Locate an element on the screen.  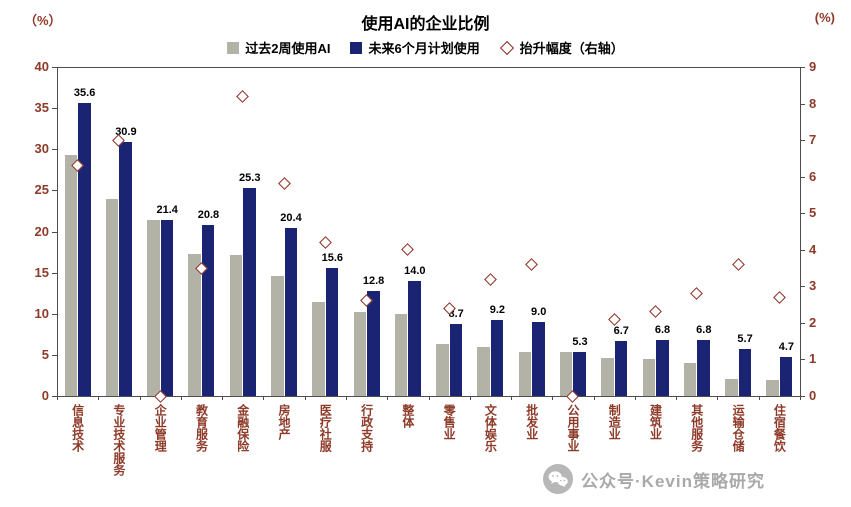
x-axis-category-label: 医疗社服 is located at coordinates (325, 428).